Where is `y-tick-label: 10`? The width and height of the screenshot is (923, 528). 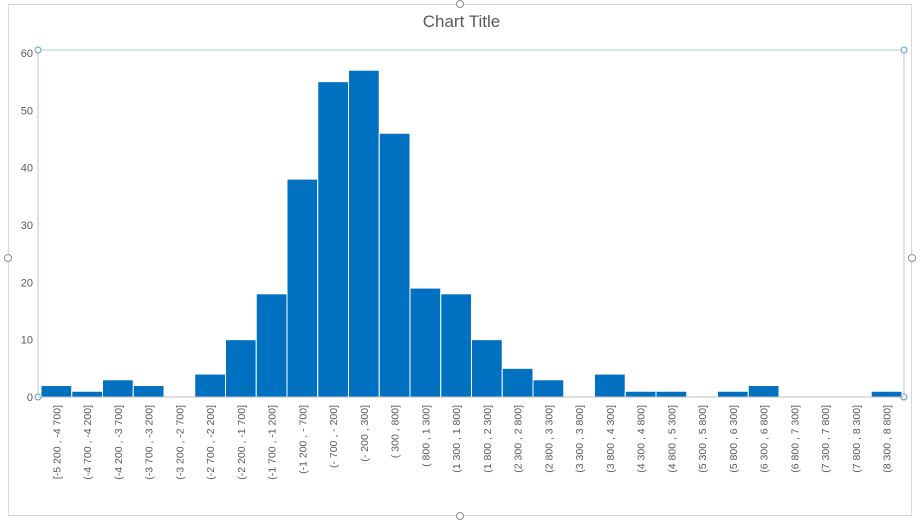
y-tick-label: 10 is located at coordinates (27, 341).